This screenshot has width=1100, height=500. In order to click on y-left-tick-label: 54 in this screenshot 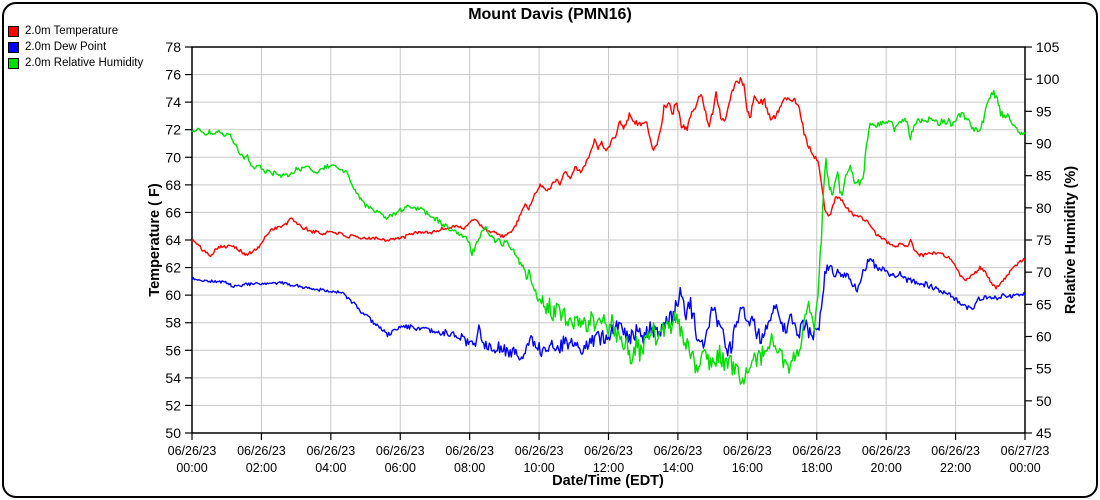, I will do `click(173, 378)`.